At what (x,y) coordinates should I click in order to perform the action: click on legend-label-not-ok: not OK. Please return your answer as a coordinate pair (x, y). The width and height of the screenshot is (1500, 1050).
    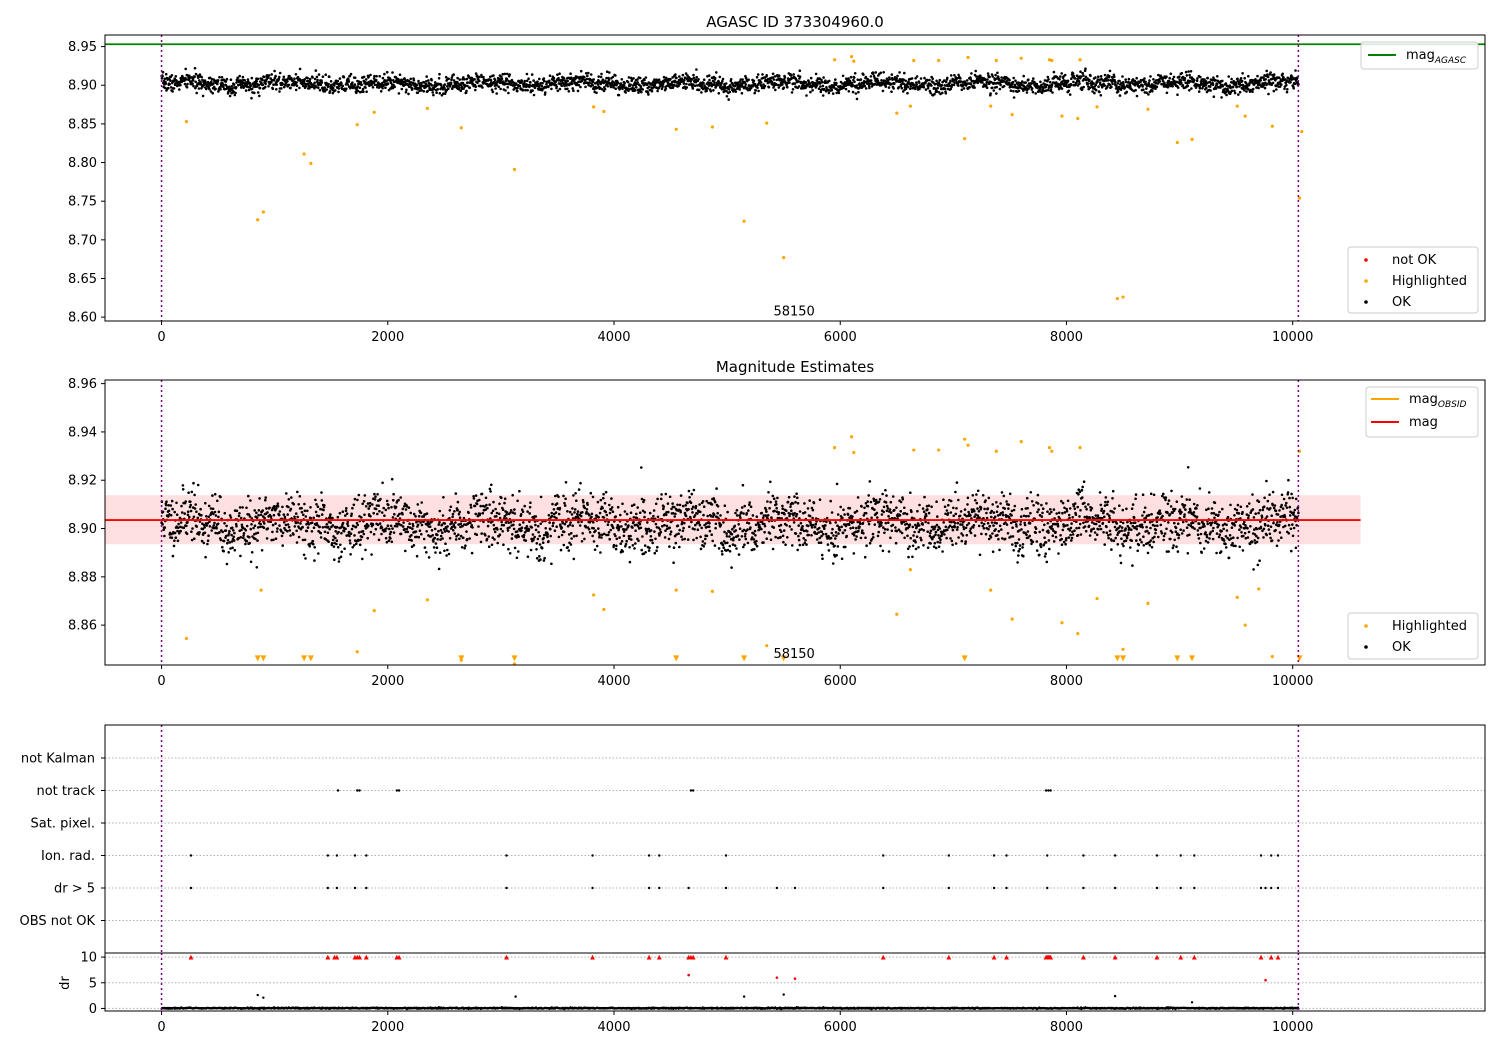
    Looking at the image, I should click on (1414, 260).